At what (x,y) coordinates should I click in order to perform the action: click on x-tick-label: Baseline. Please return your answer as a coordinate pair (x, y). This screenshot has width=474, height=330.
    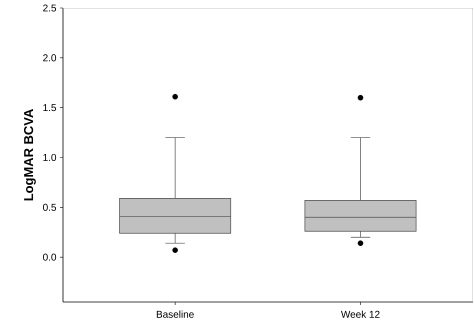
    Looking at the image, I should click on (175, 314).